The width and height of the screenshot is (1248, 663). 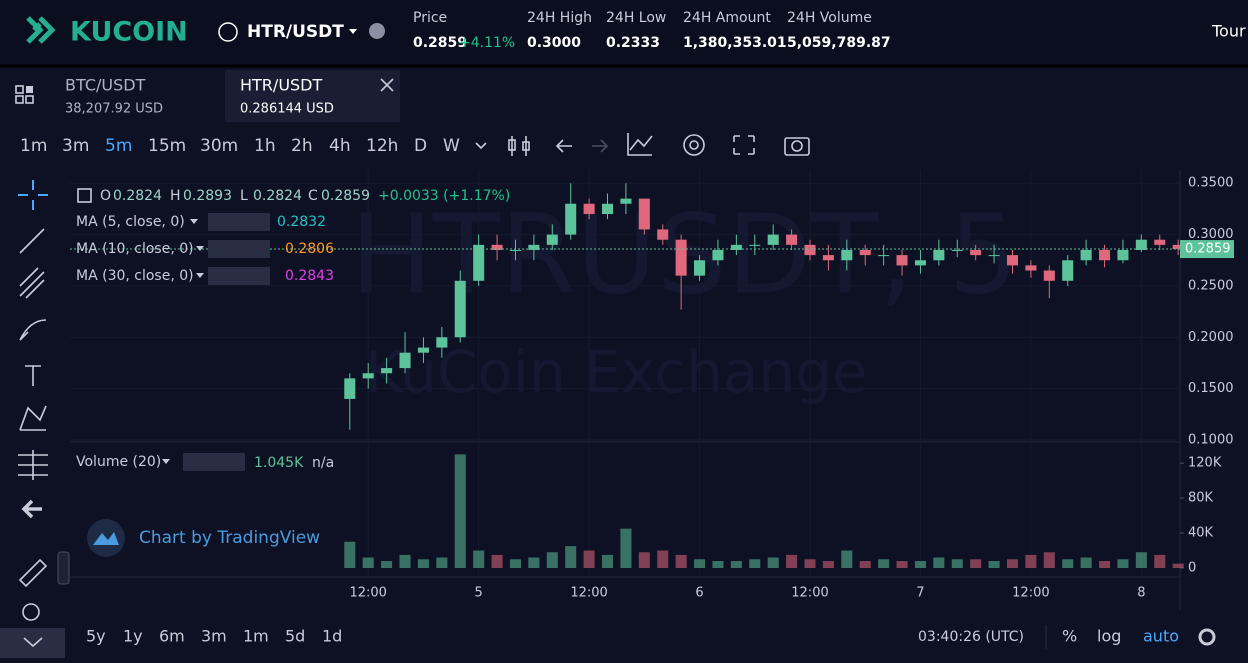 I want to click on text-tool, so click(x=33, y=375).